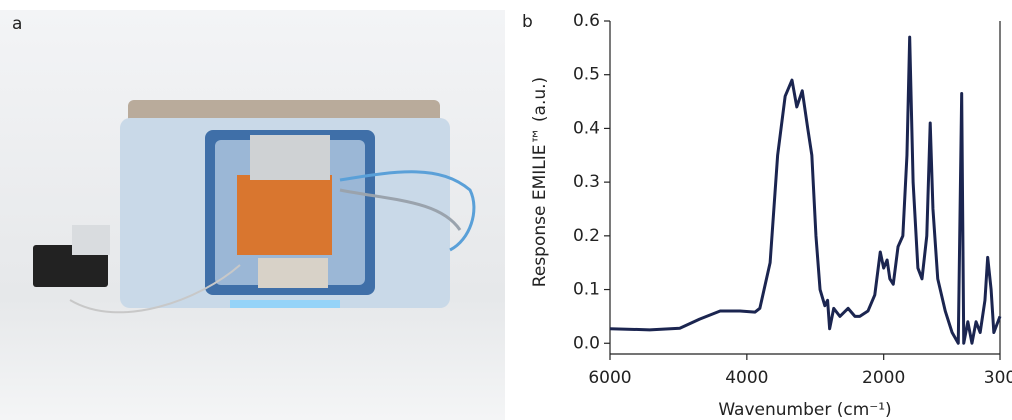 The width and height of the screenshot is (1012, 420). Describe the element at coordinates (91, 240) in the screenshot. I see `adapter` at that location.